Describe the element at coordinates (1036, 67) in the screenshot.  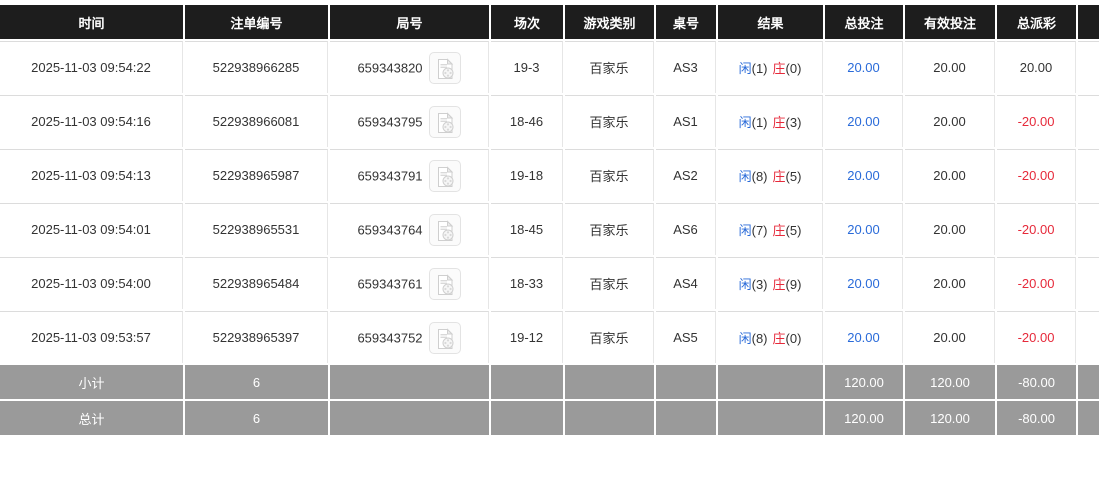
I see `cell-total-payout: 20.00` at that location.